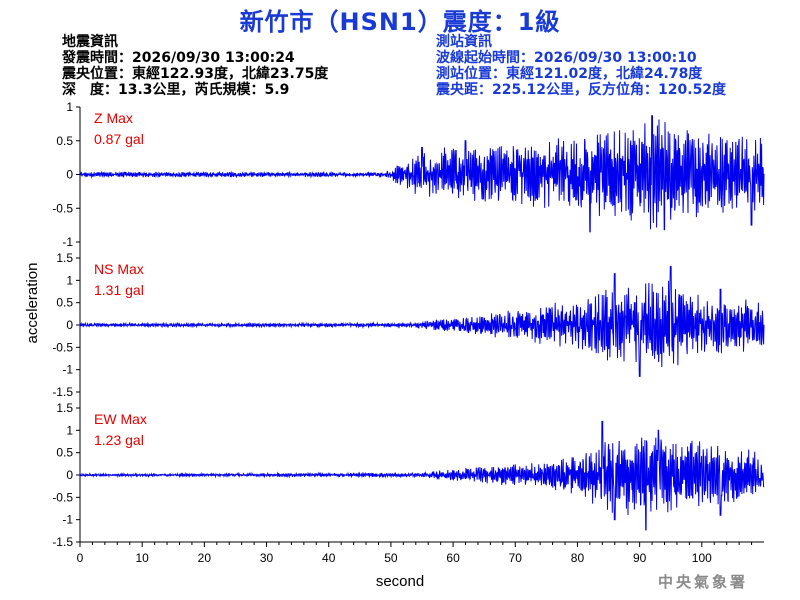 The image size is (800, 600). What do you see at coordinates (702, 558) in the screenshot?
I see `x-tick-label: 100` at bounding box center [702, 558].